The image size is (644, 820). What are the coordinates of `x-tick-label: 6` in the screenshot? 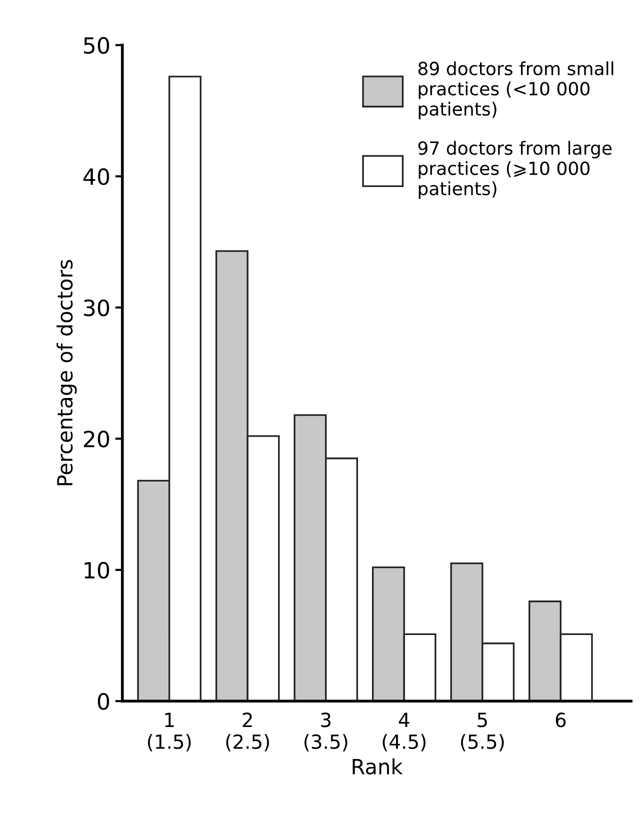 It's located at (561, 720).